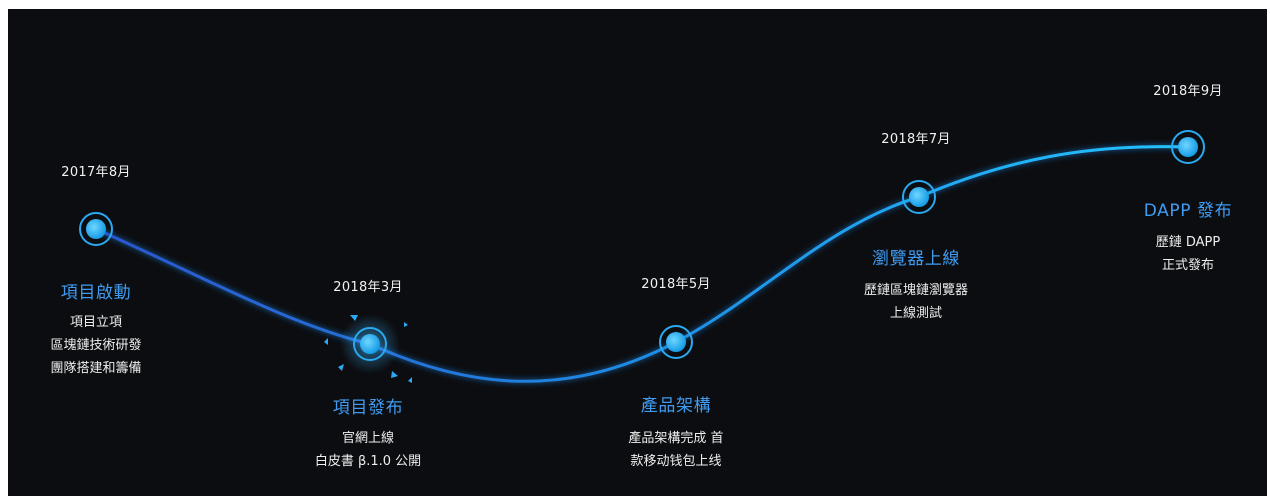 Image resolution: width=1270 pixels, height=498 pixels. I want to click on milestone-4-description: 歷鏈區塊鏈瀏覽器 上線測試, so click(916, 302).